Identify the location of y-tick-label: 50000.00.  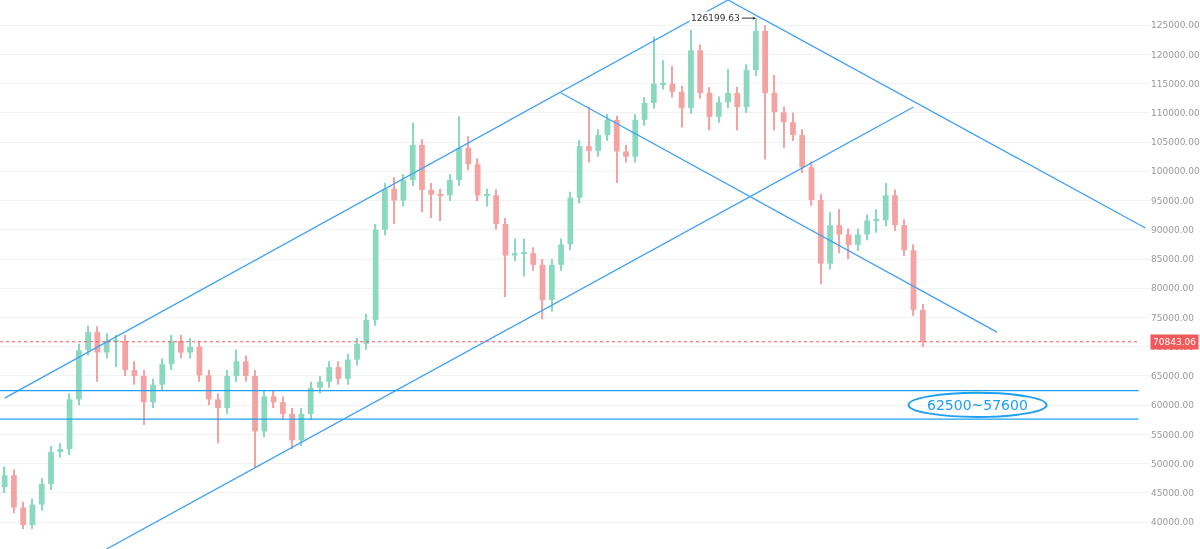
(1173, 463).